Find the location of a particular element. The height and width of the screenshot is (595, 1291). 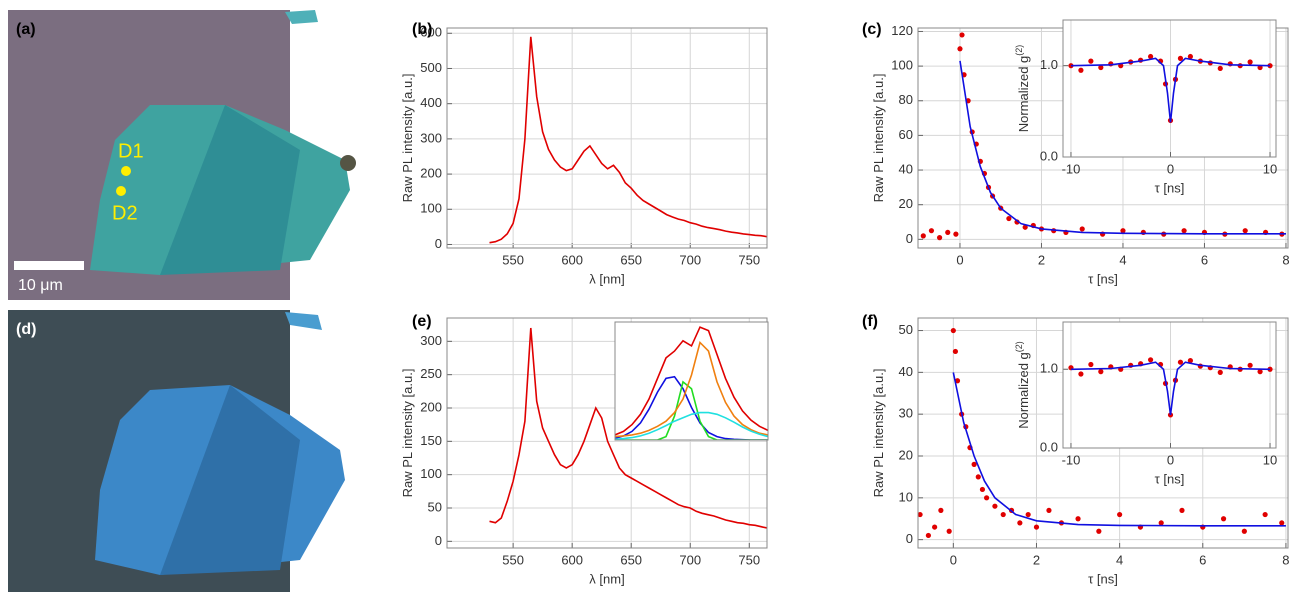

y-tick-label: 20 is located at coordinates (906, 203).